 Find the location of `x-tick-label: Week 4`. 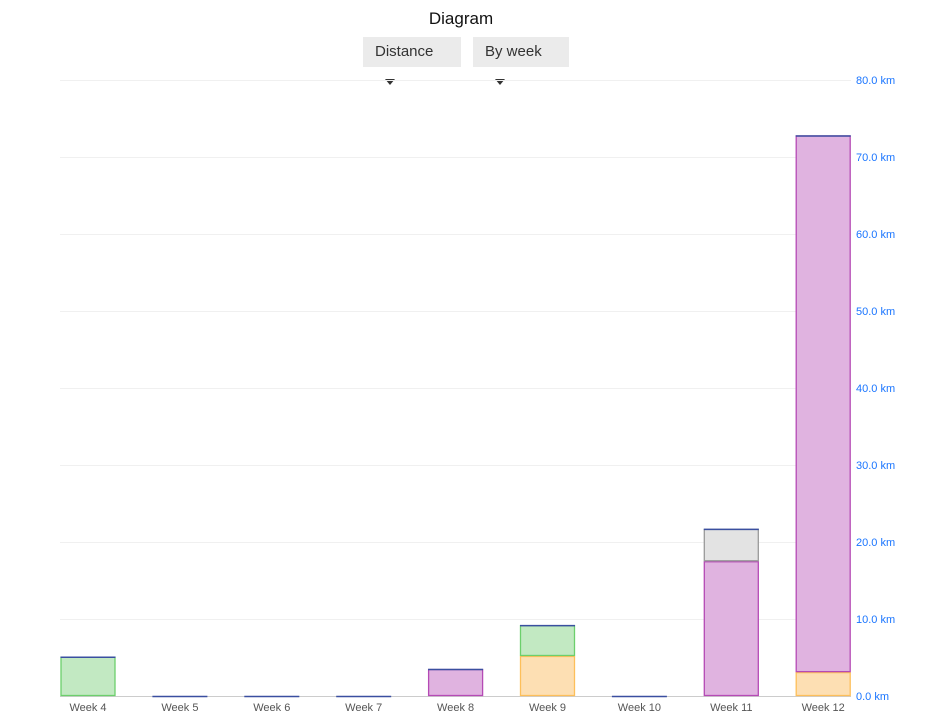

x-tick-label: Week 4 is located at coordinates (87, 708).